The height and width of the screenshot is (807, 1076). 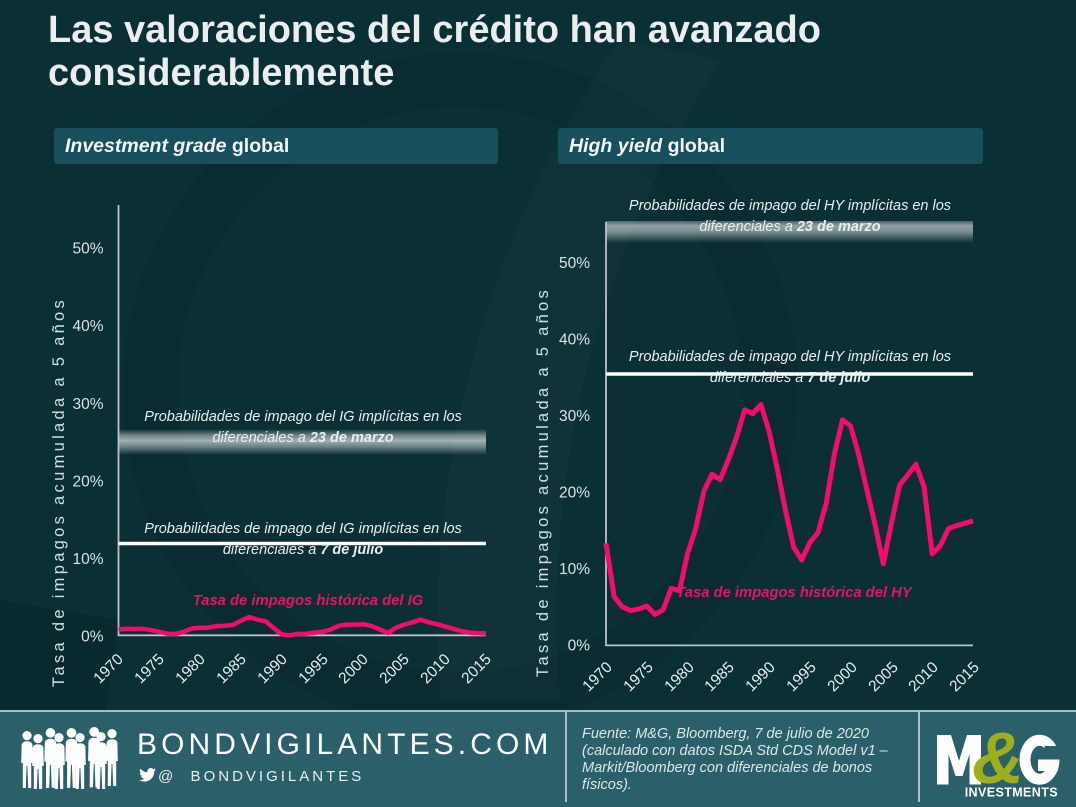 What do you see at coordinates (308, 601) in the screenshot?
I see `svg-text:Tasa de impagos histórica del: Tasa de impagos histórica del IG` at bounding box center [308, 601].